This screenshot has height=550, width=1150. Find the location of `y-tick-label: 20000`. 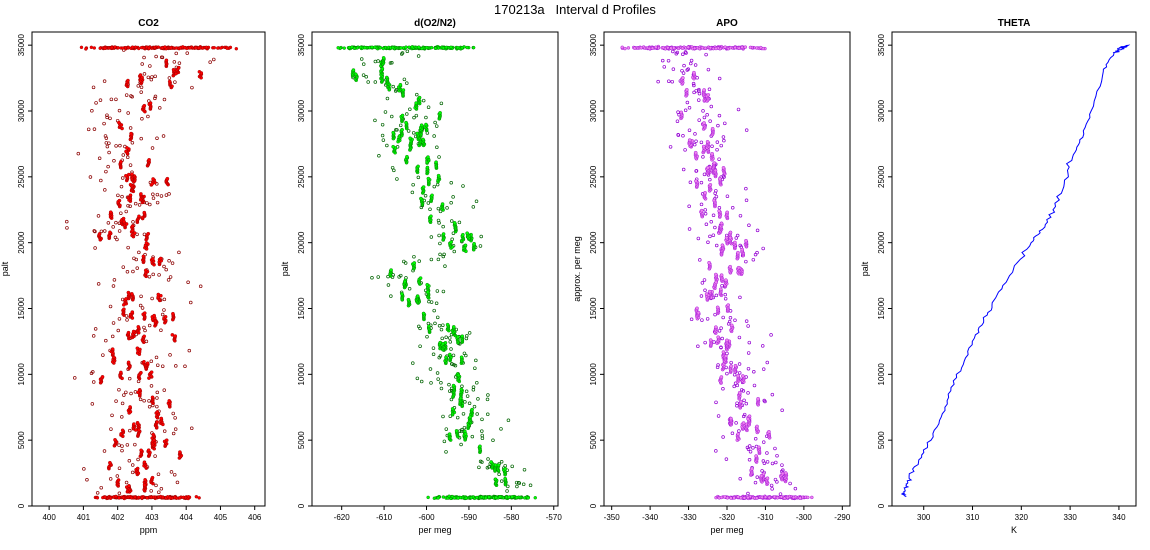

y-tick-label: 20000 is located at coordinates (881, 242).